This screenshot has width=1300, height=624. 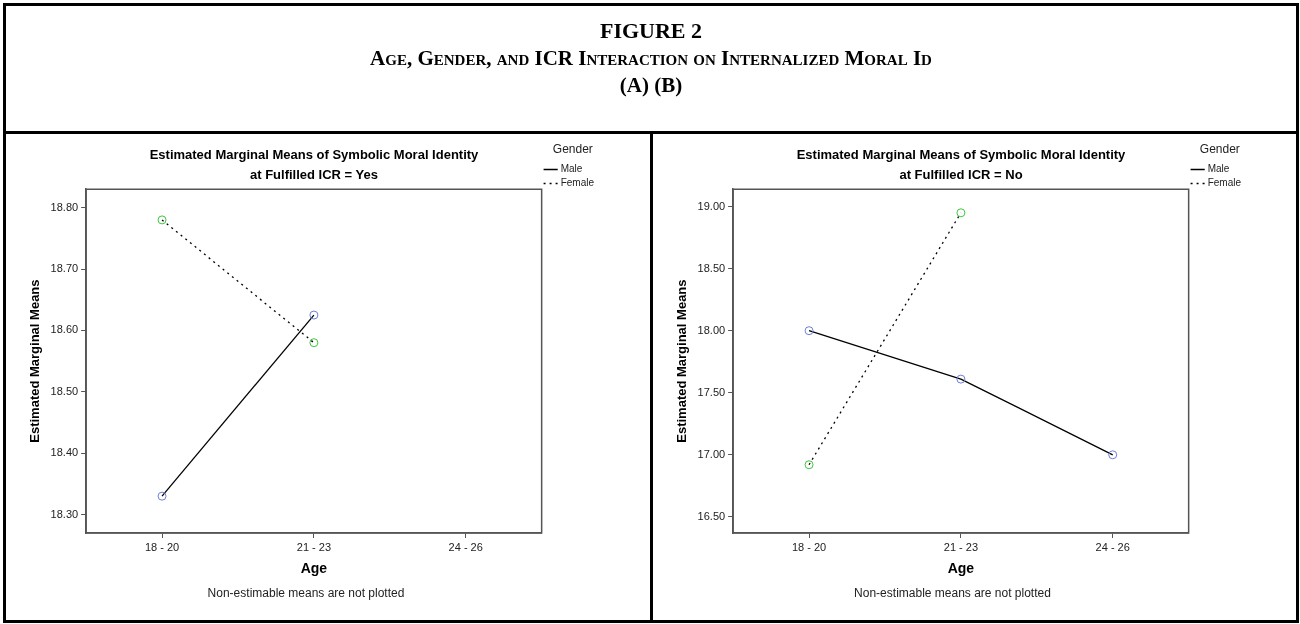 I want to click on y-tick-label: 18.40, so click(x=64, y=452).